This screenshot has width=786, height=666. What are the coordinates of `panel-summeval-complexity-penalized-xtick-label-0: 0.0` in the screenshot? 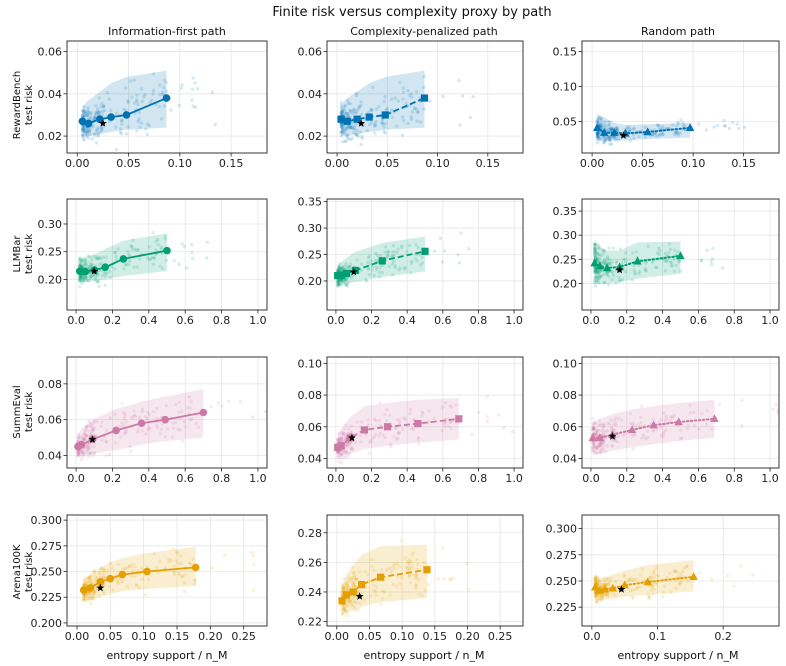 It's located at (336, 478).